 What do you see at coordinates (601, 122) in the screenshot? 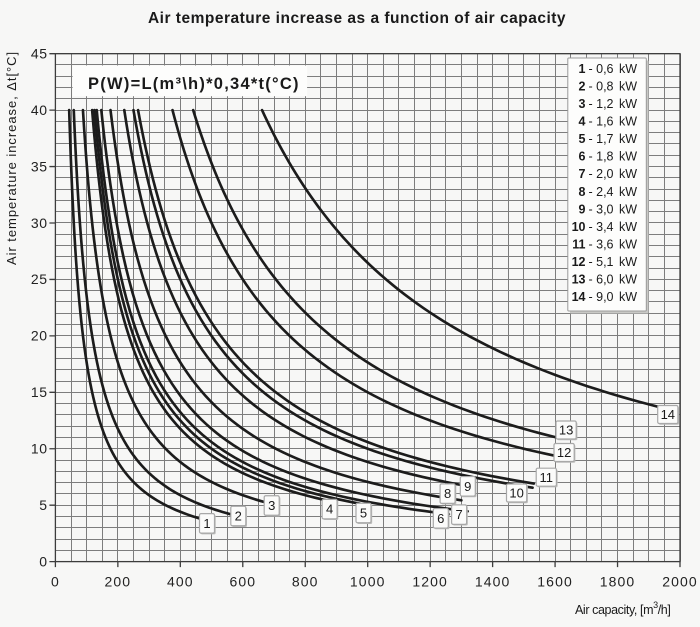
I see `svg-text: - 1,6` at bounding box center [601, 122].